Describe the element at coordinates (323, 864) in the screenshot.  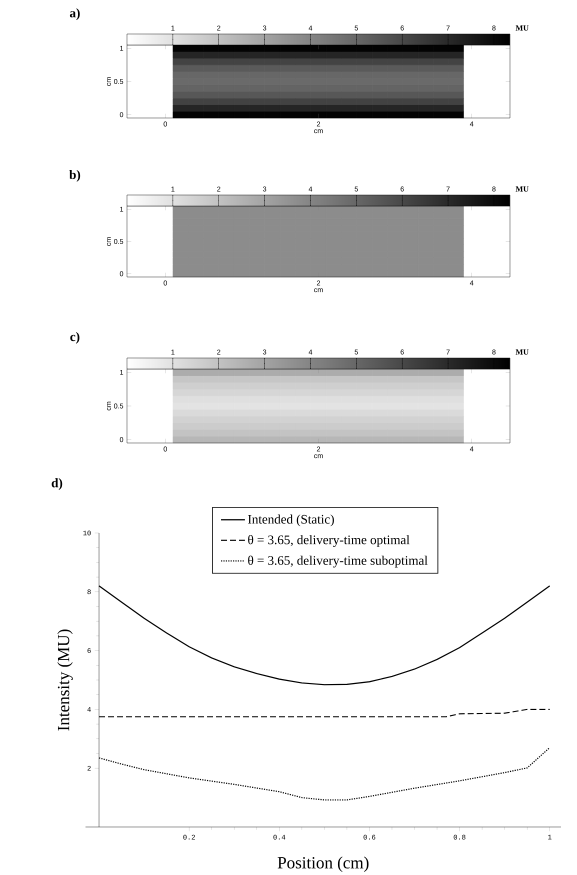
I see `x-axis-title: Position (cm)` at that location.